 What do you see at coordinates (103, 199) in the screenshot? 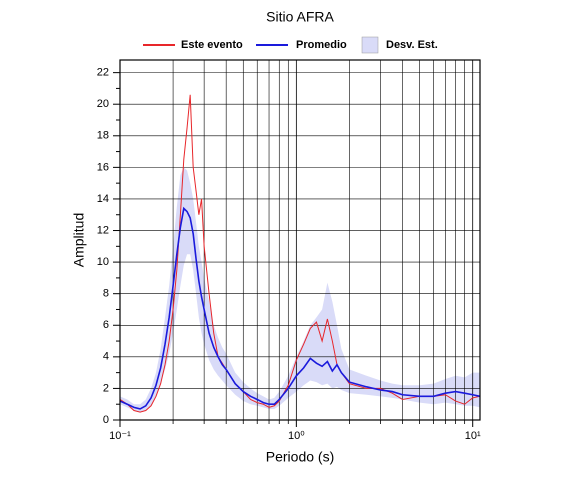
I see `y-tick-label: 14` at bounding box center [103, 199].